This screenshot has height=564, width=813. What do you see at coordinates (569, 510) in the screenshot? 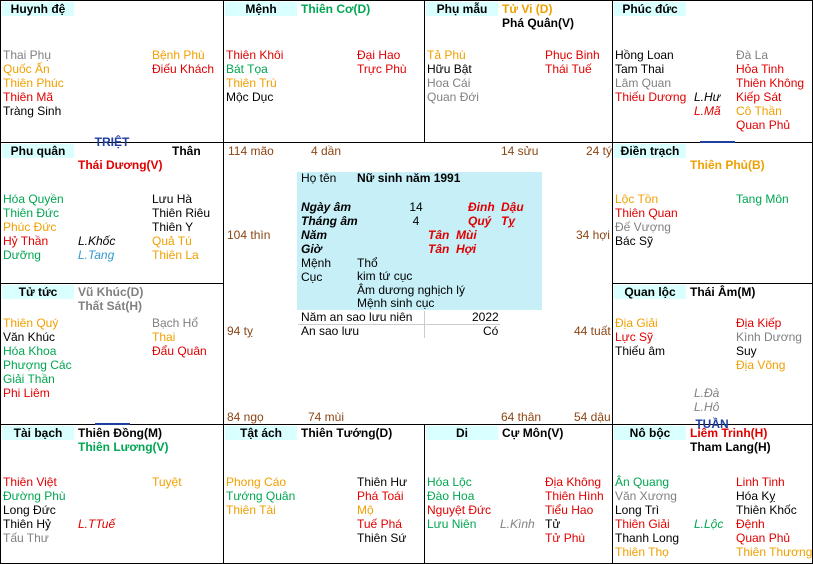
I see `star: Tiểu Hao` at bounding box center [569, 510].